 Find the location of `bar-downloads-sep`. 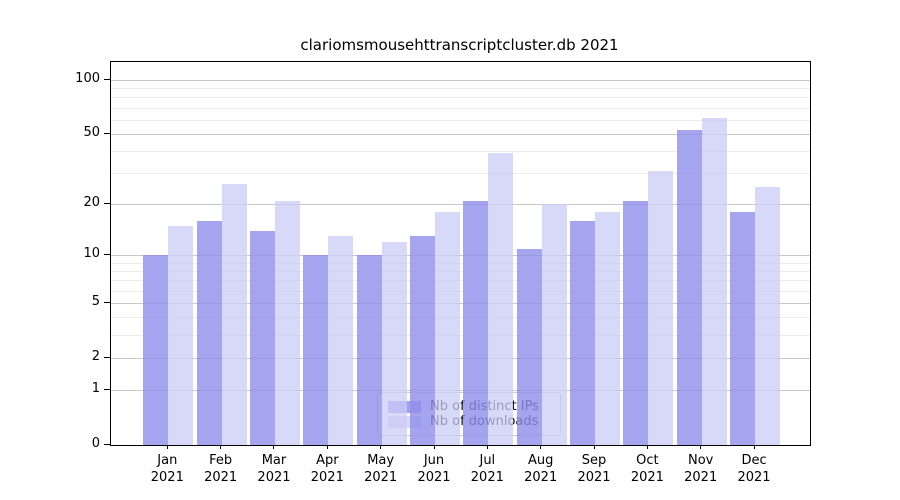

bar-downloads-sep is located at coordinates (608, 328).